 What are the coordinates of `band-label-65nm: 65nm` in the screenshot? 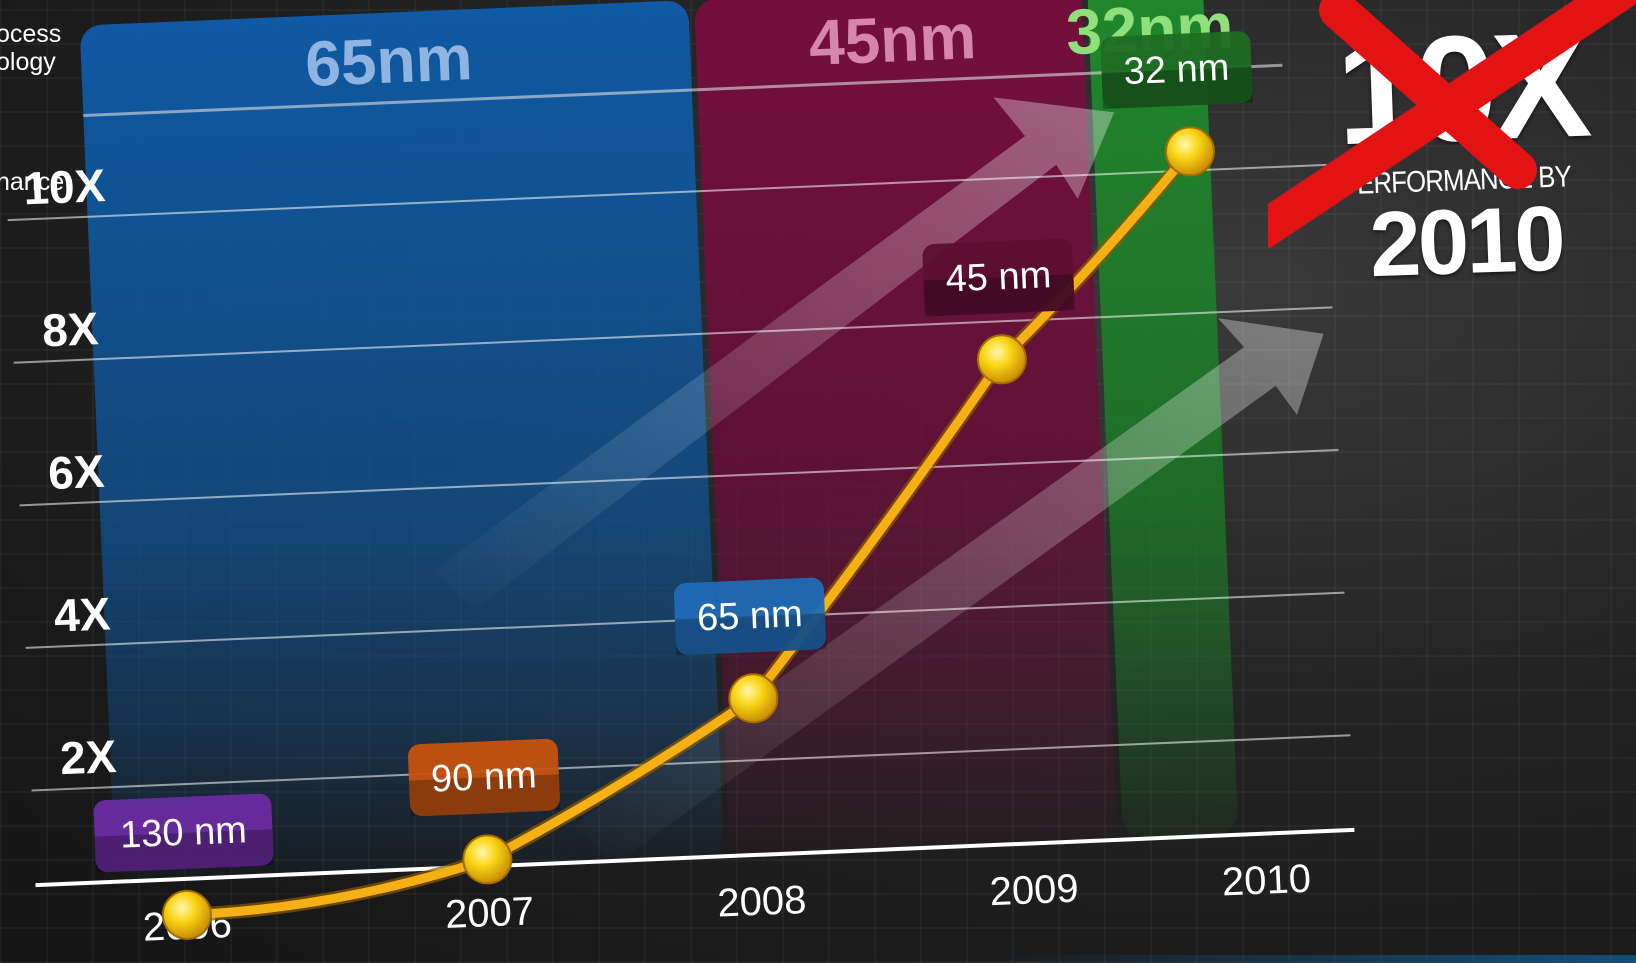 It's located at (389, 60).